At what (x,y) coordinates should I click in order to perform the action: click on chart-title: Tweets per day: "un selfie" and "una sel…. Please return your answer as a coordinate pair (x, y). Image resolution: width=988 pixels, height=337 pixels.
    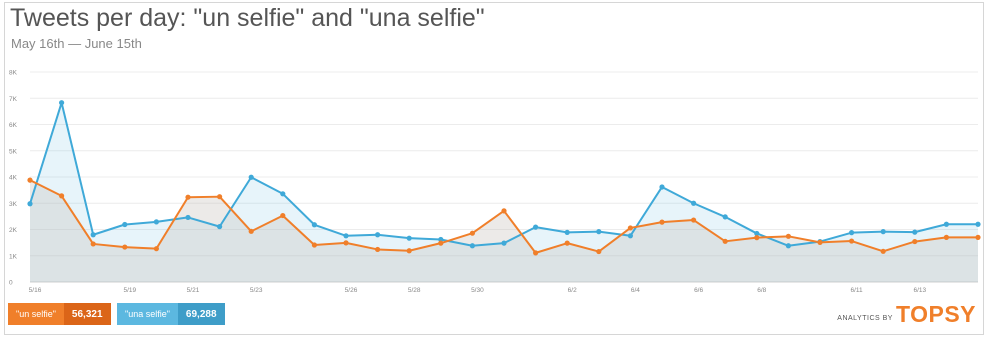
    Looking at the image, I should click on (247, 18).